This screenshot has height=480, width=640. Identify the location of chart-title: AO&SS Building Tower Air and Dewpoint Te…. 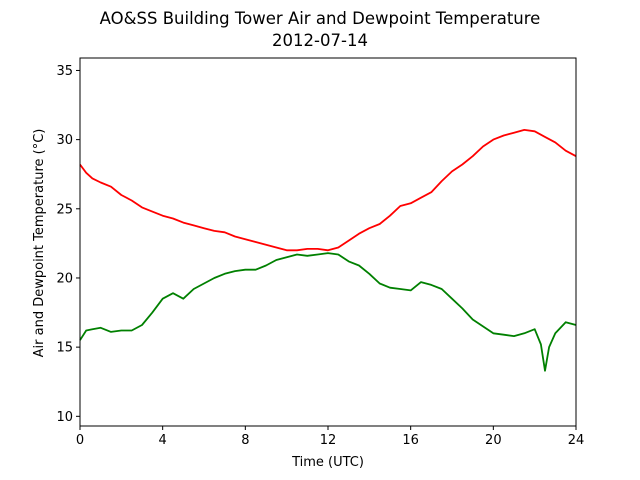
(320, 18).